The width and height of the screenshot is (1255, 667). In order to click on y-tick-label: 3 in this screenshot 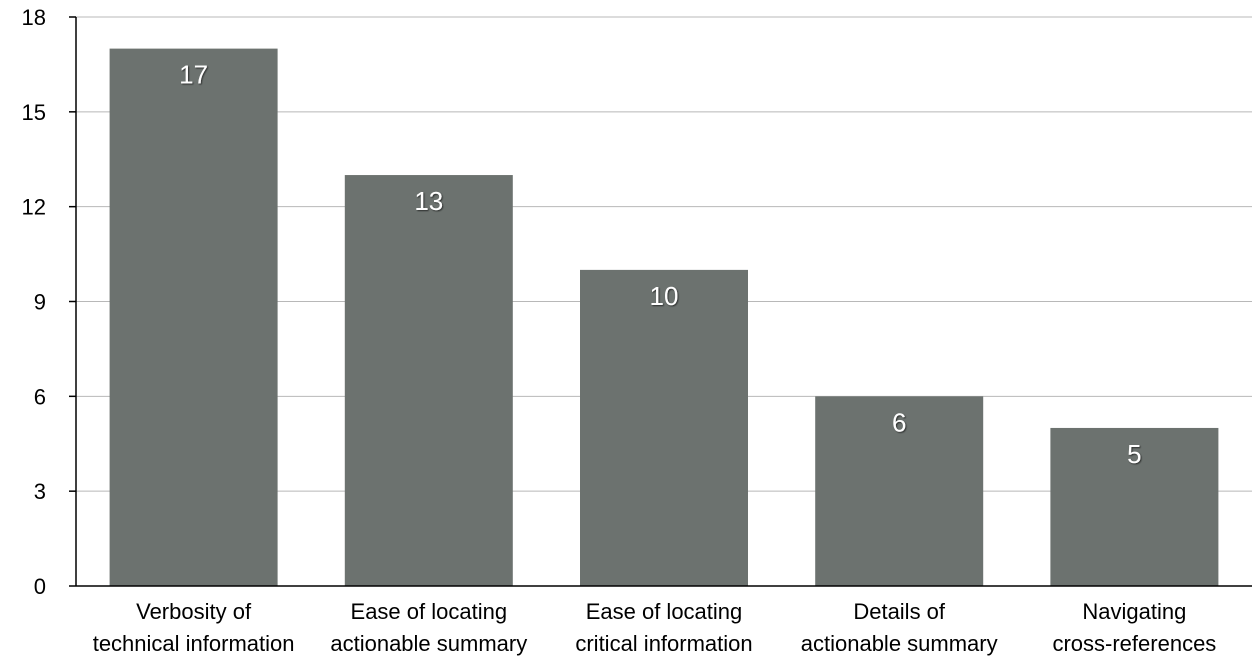, I will do `click(40, 491)`.